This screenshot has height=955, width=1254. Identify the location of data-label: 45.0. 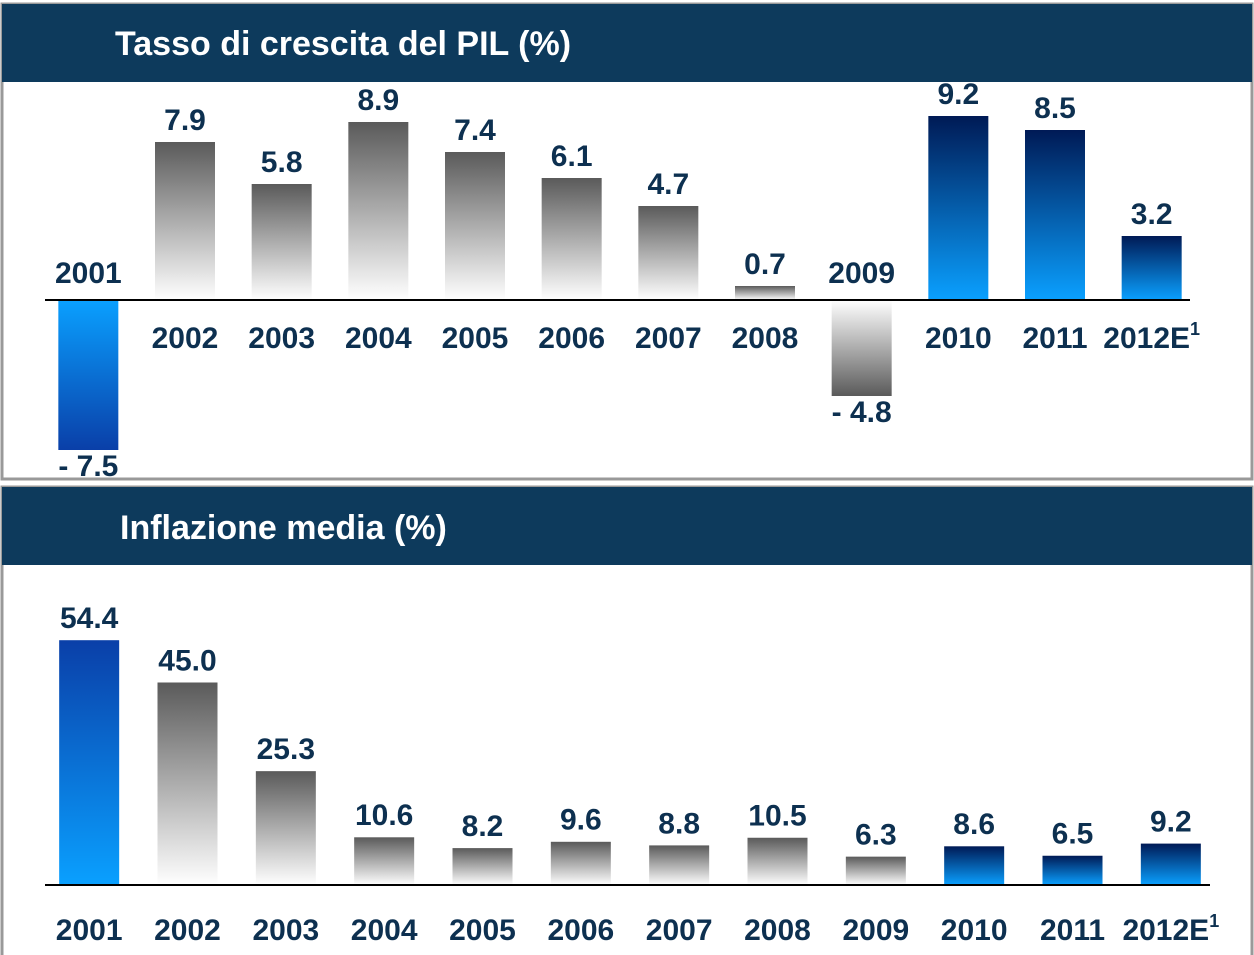
(187, 660).